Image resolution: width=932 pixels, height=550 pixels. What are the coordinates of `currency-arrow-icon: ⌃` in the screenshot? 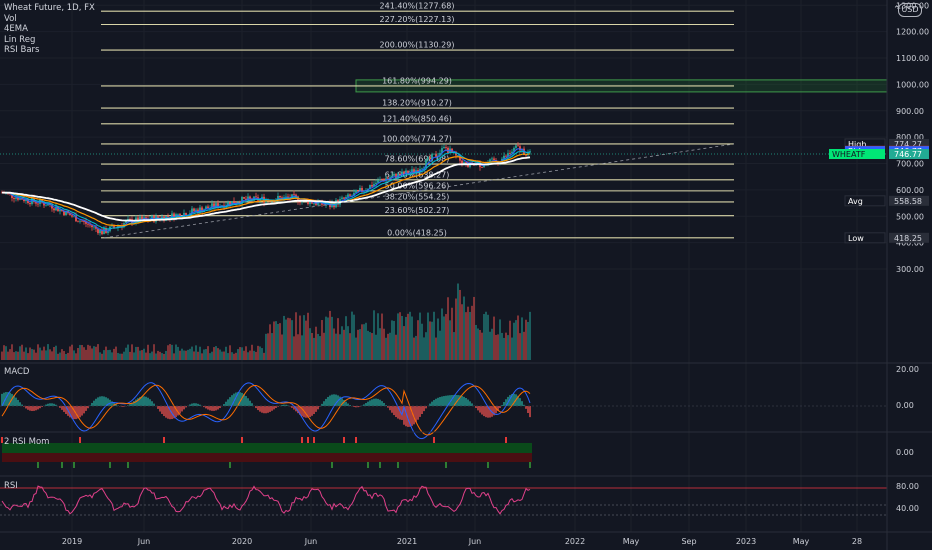 It's located at (897, 10).